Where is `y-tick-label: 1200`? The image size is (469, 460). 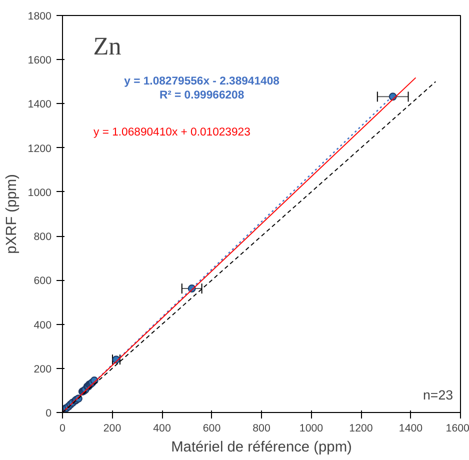 y-tick-label: 1200 is located at coordinates (40, 148).